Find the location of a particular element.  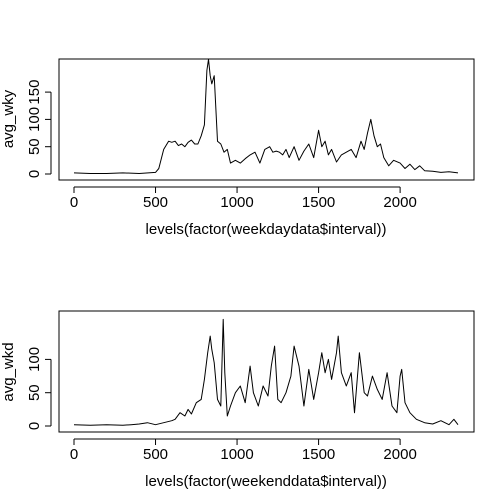

weekend-x-tick-label: 0 is located at coordinates (74, 454).